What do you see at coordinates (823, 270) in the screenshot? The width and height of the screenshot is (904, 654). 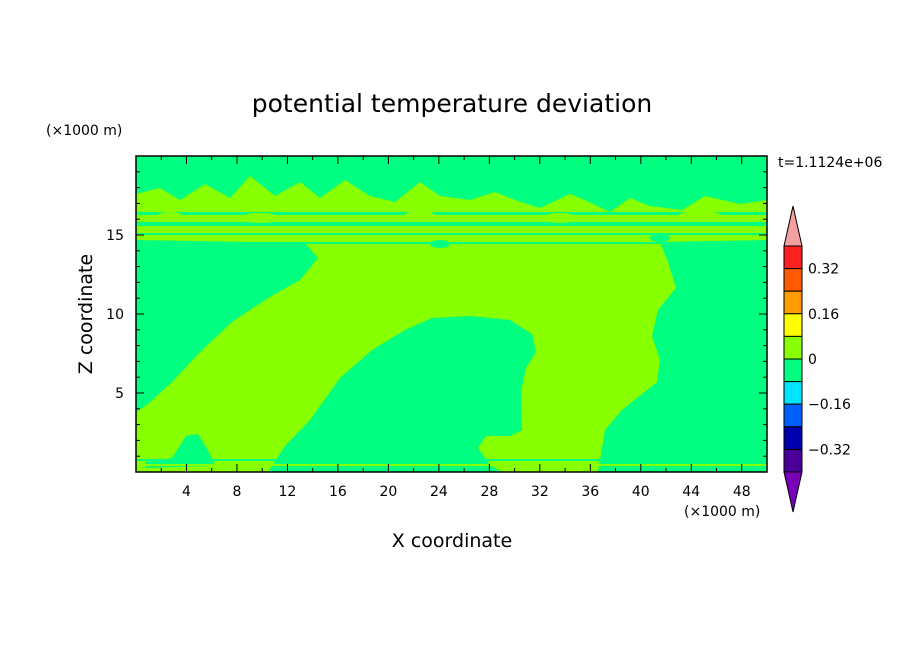 I see `colorbar-label: 0.32` at bounding box center [823, 270].